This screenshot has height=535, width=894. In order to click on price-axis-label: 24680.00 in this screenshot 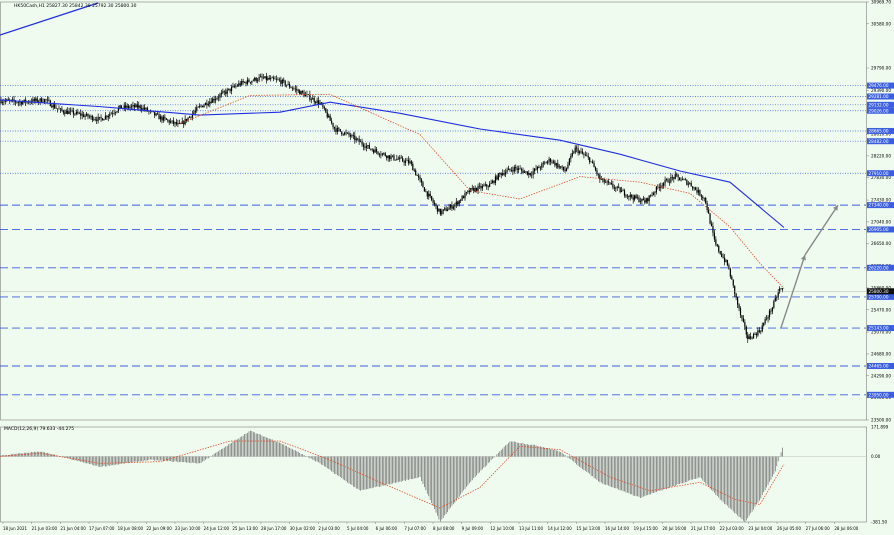, I will do `click(881, 353)`.